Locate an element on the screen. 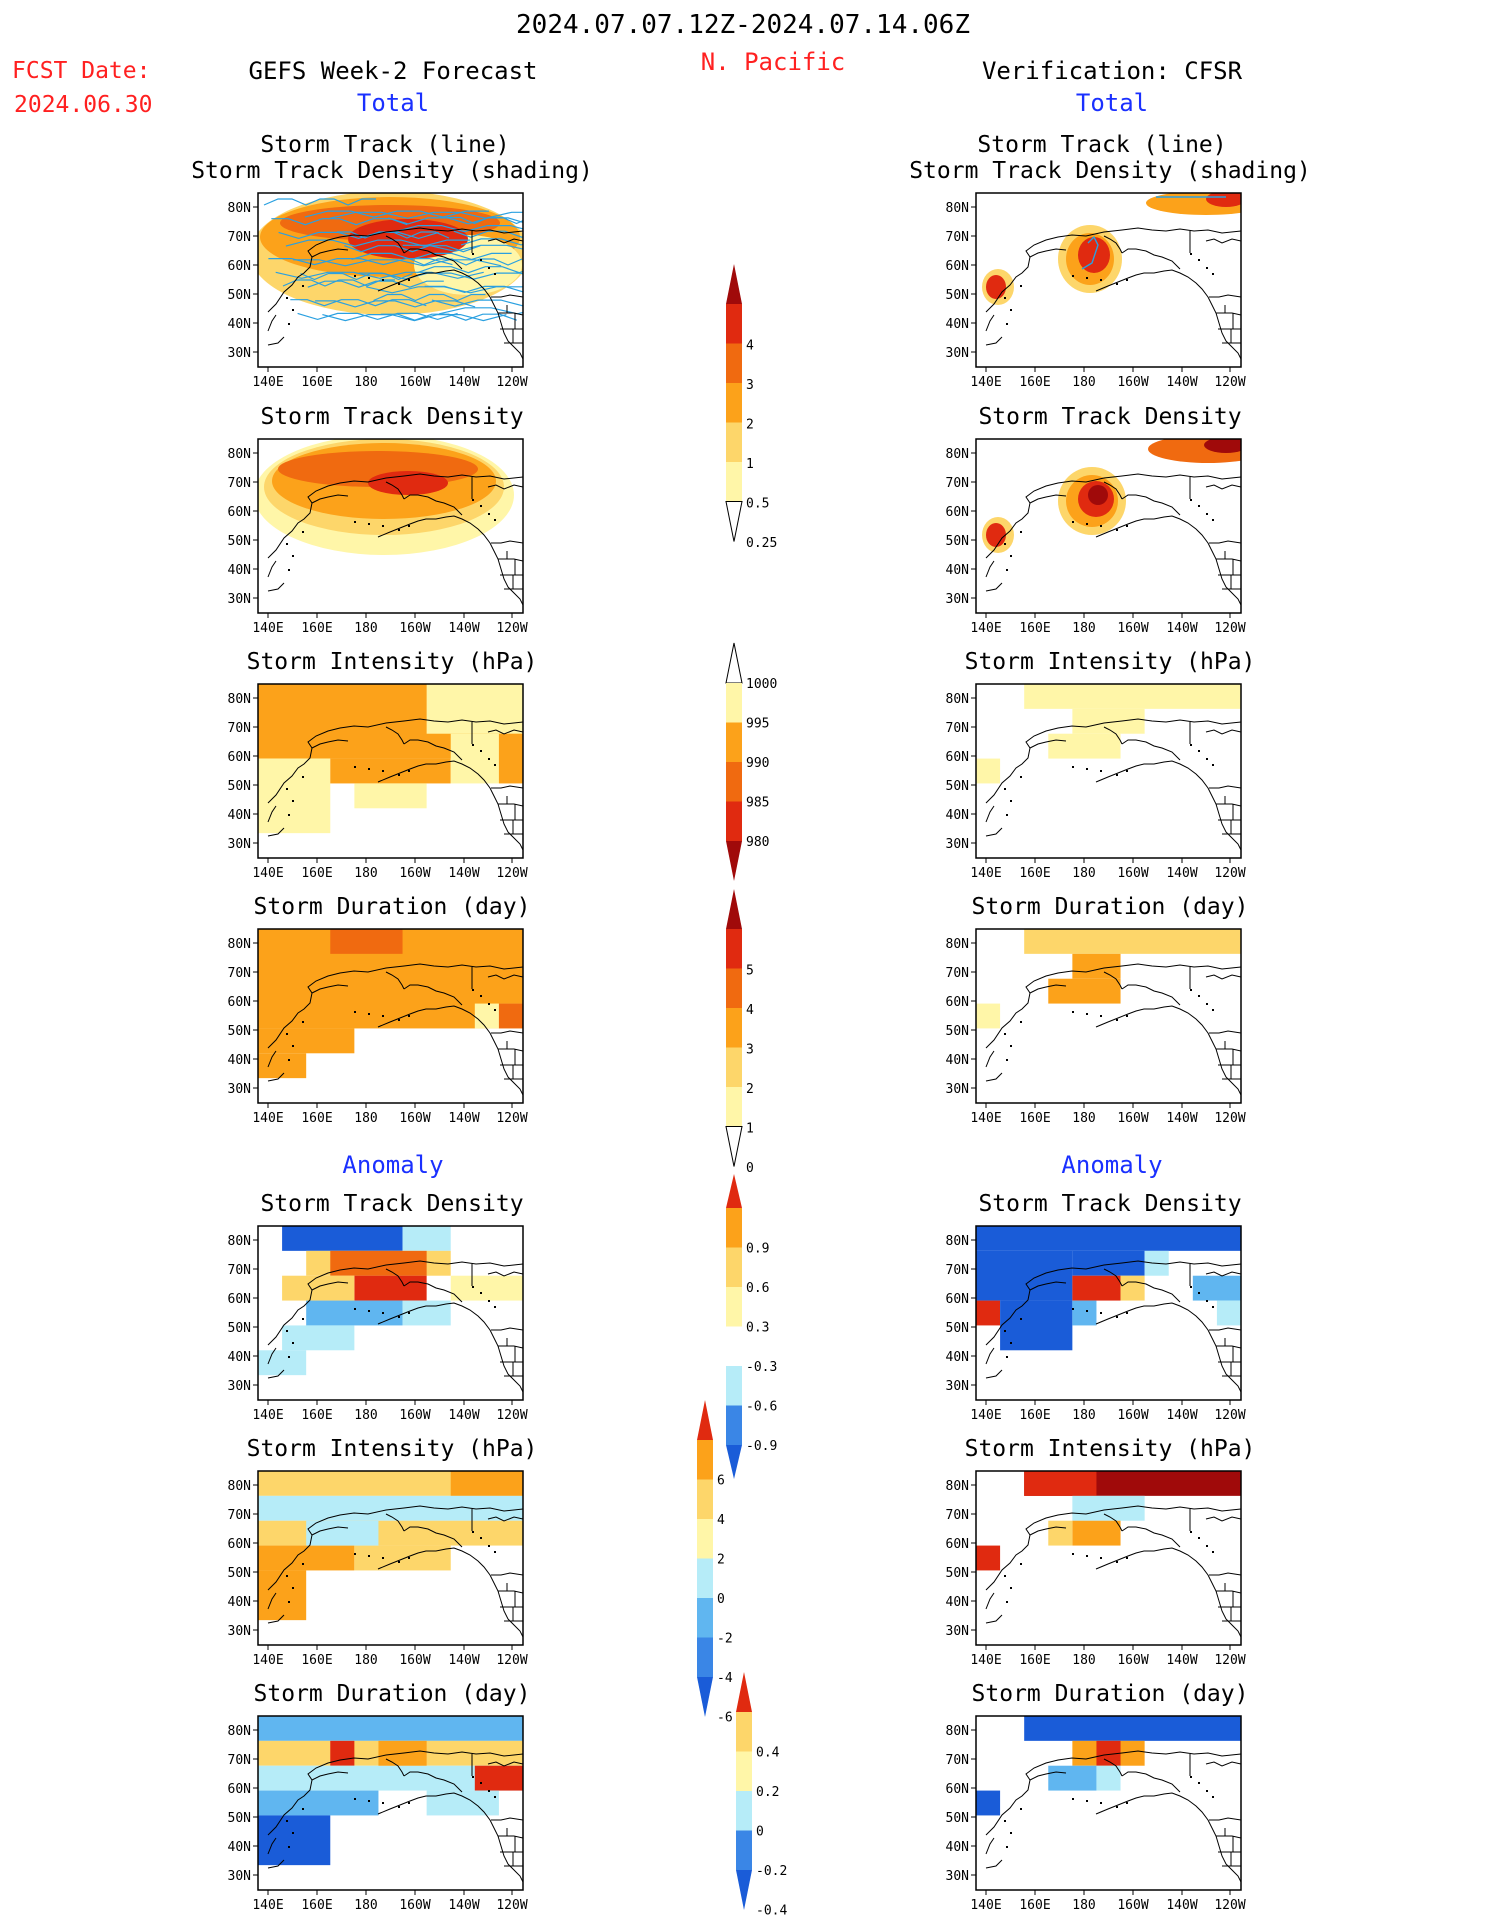 This screenshot has width=1487, height=1925. colorbar-label: -0.3 is located at coordinates (761, 1367).